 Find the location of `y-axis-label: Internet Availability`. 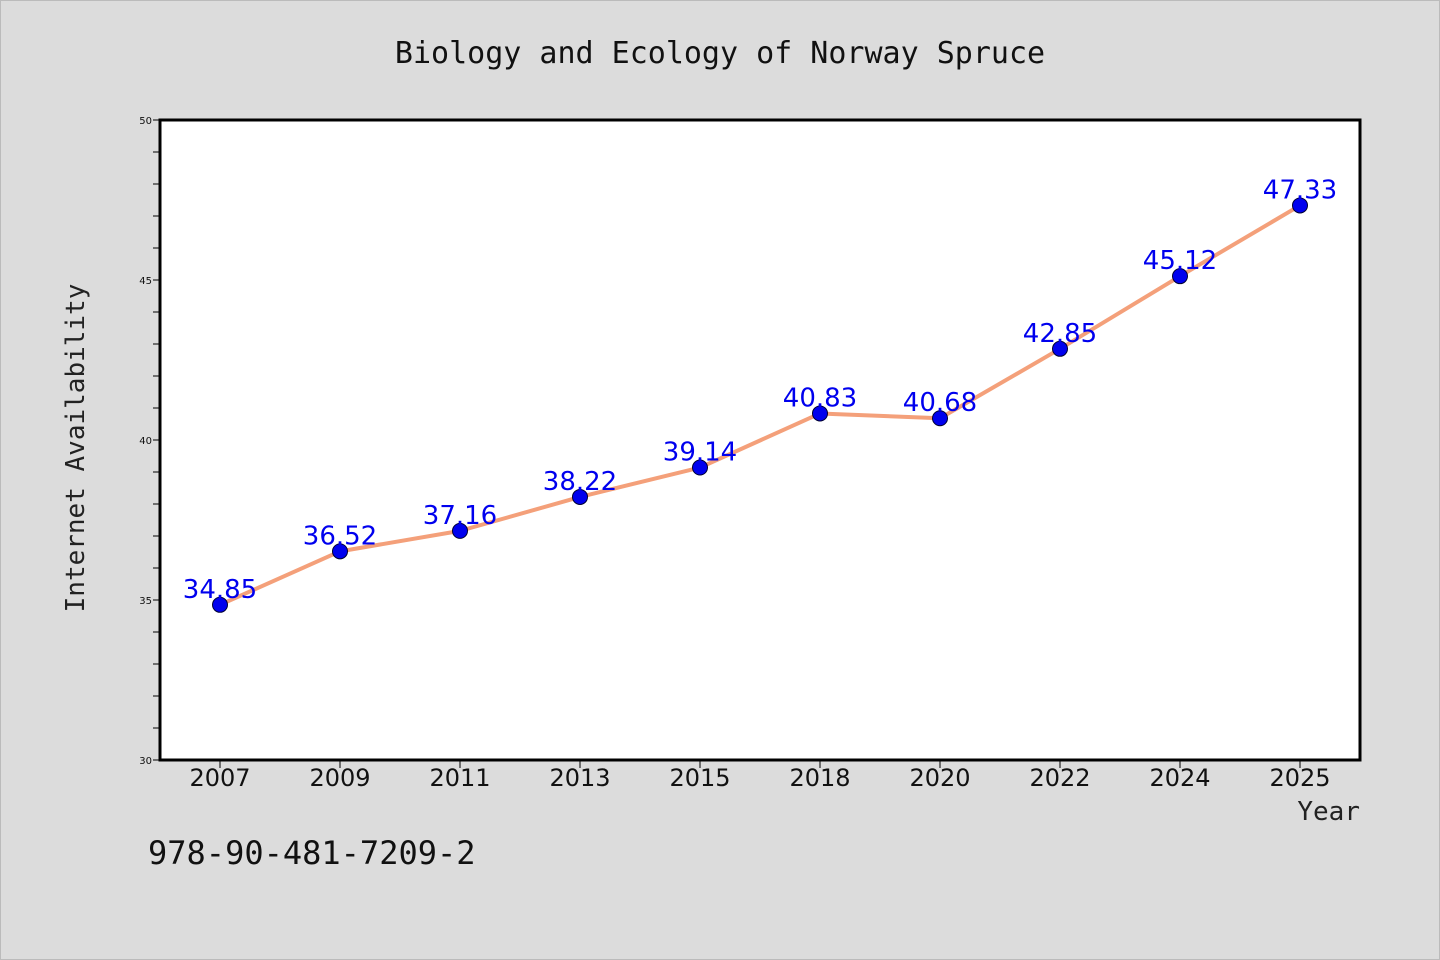

y-axis-label: Internet Availability is located at coordinates (76, 448).